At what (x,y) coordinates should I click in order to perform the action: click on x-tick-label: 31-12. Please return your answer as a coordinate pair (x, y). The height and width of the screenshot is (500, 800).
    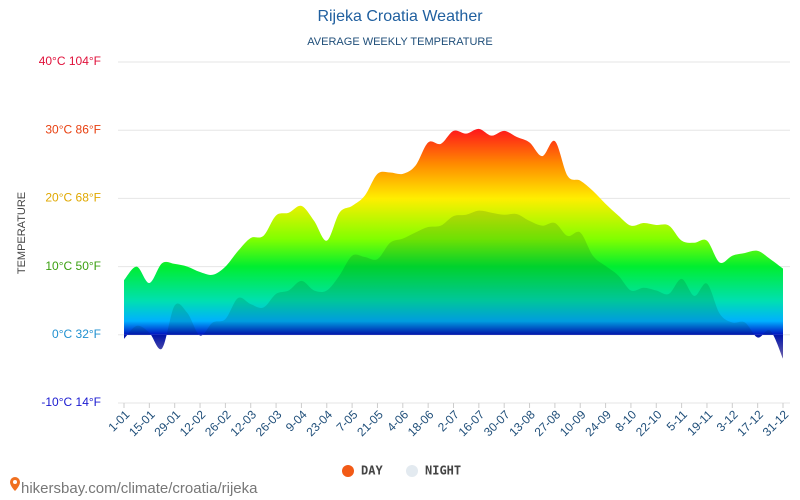
    Looking at the image, I should click on (776, 423).